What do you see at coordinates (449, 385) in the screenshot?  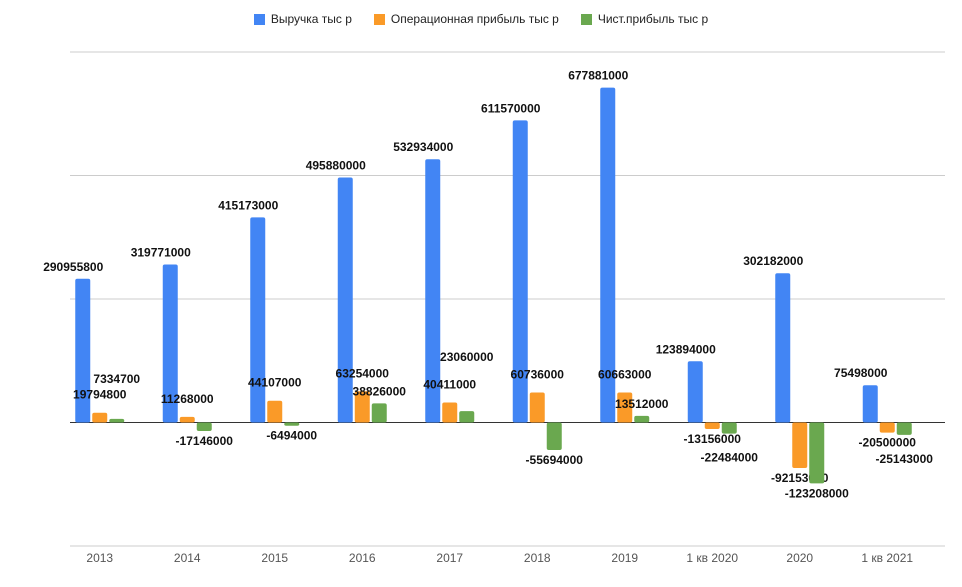 I see `data-label: 40411000` at bounding box center [449, 385].